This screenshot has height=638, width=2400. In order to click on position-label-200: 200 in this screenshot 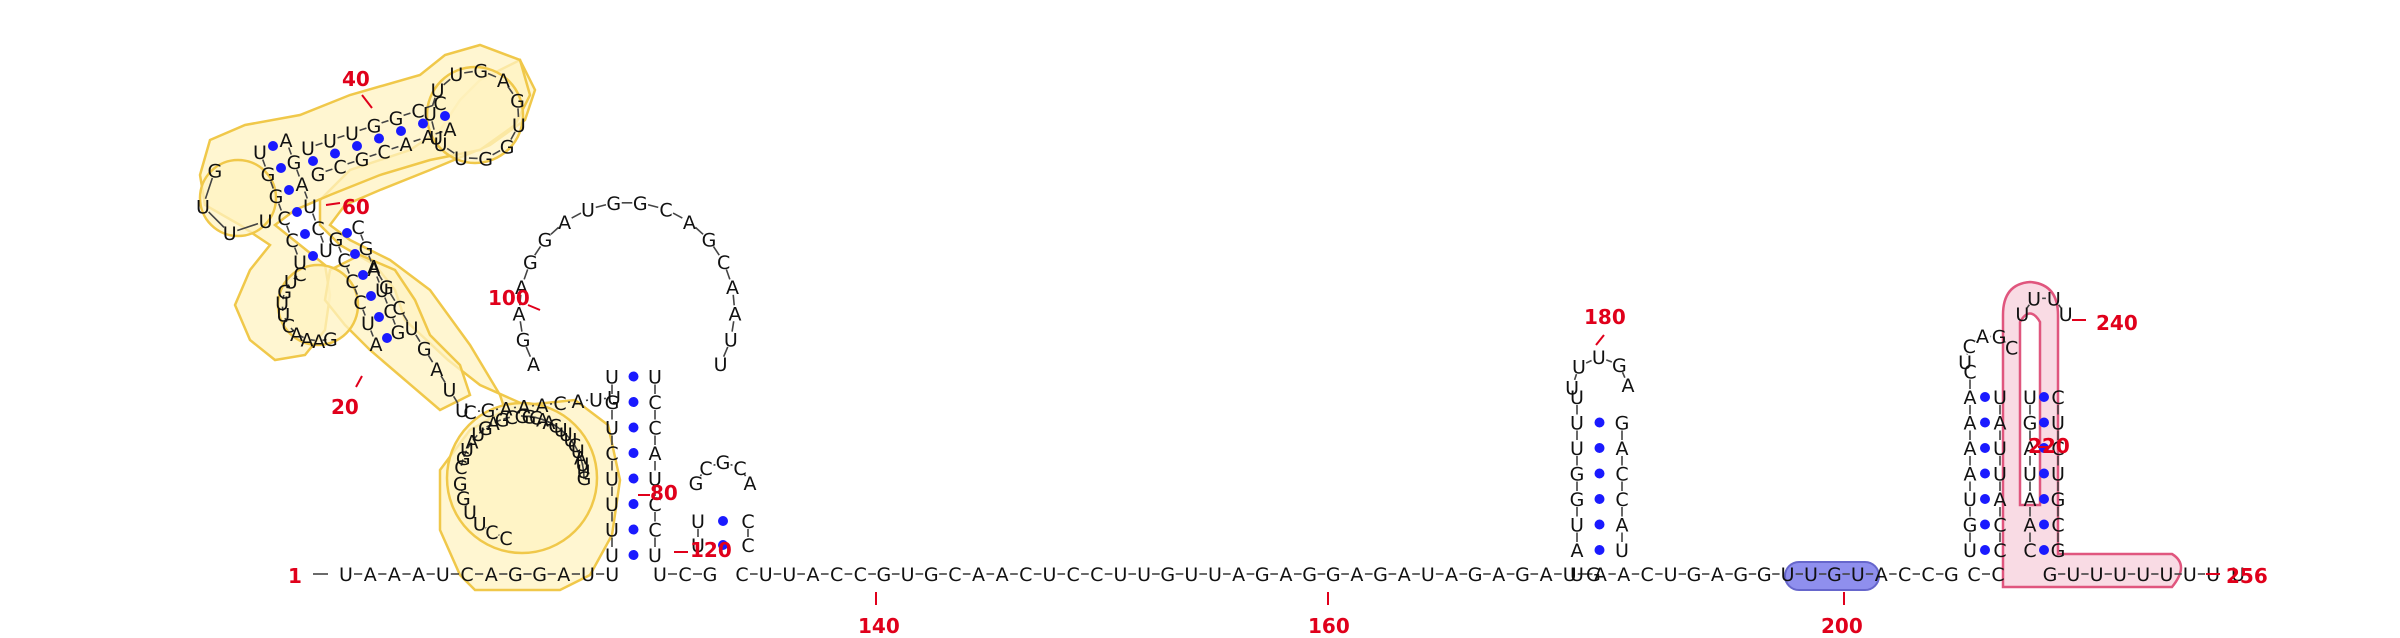, I will do `click(1842, 626)`.